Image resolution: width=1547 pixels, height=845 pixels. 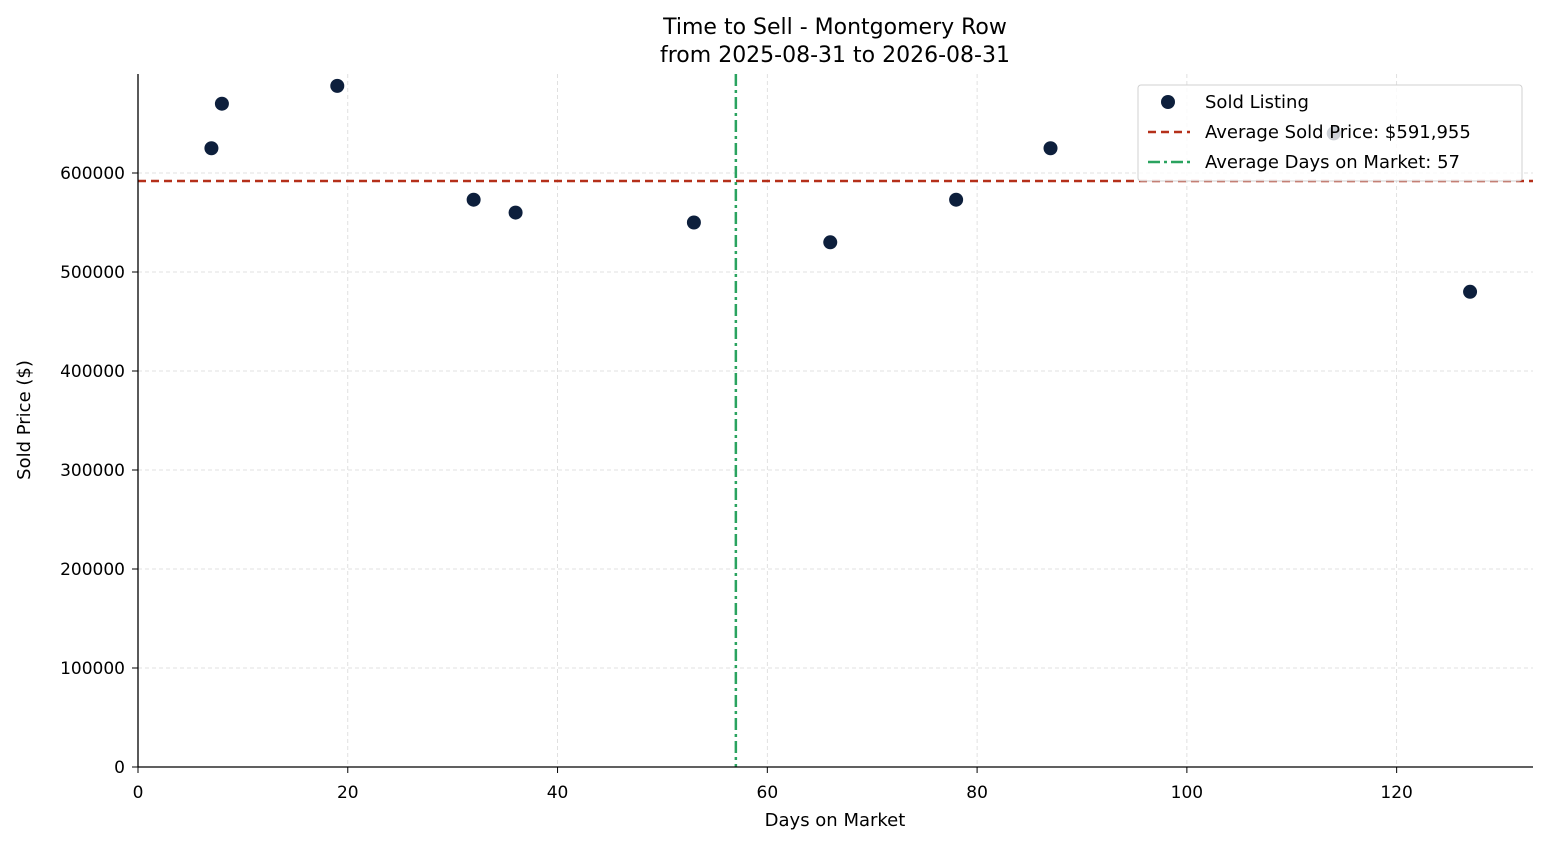 I want to click on x-tick-label: 60, so click(x=768, y=793).